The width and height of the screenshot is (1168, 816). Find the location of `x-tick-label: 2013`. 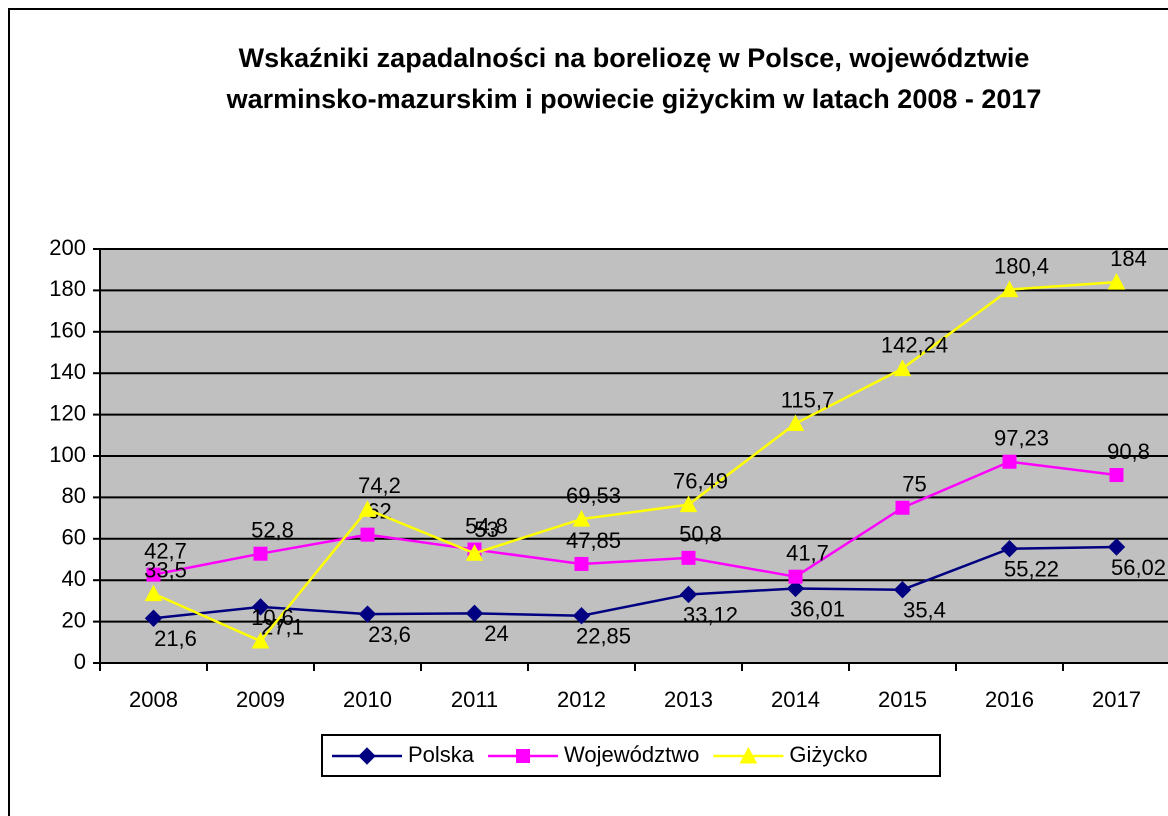

x-tick-label: 2013 is located at coordinates (688, 699).